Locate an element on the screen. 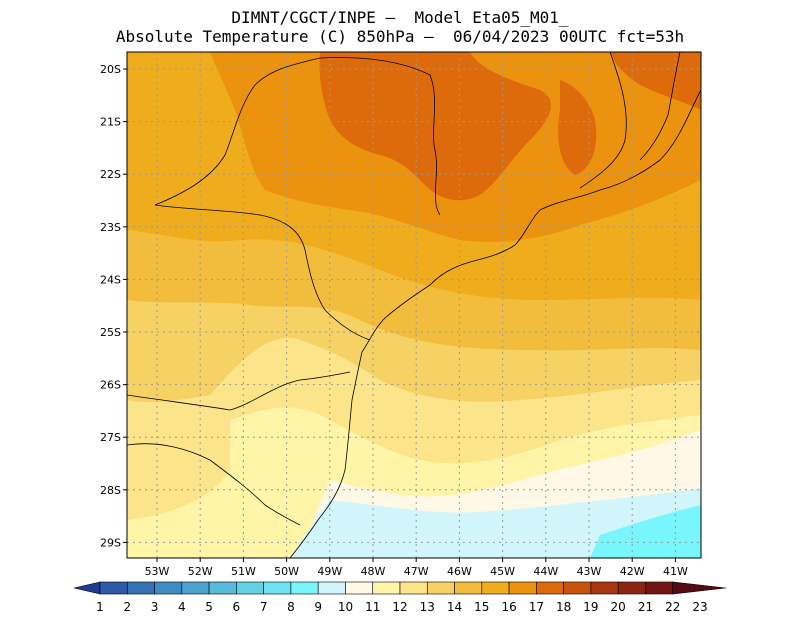  colorbar-label: 11 is located at coordinates (372, 607).